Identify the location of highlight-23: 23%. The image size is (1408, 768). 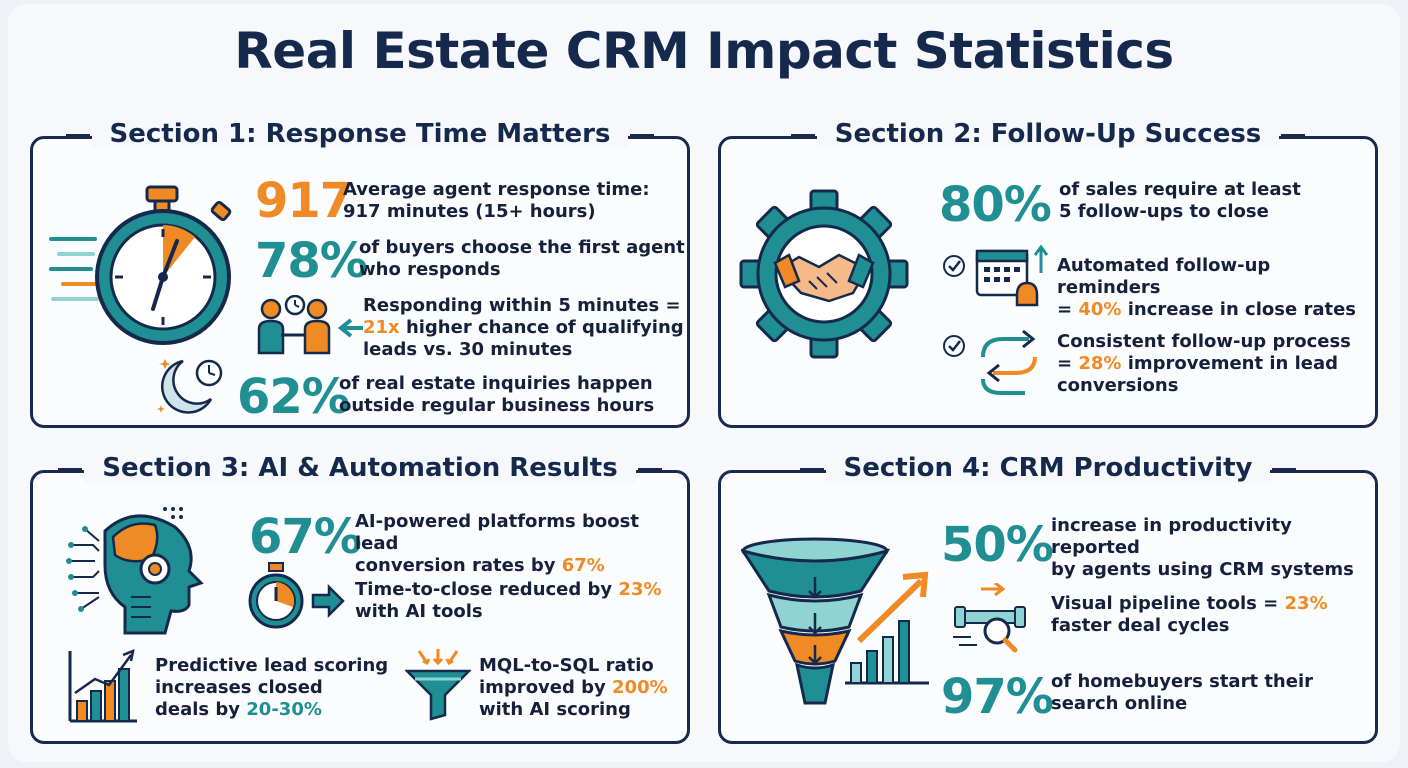
(640, 589).